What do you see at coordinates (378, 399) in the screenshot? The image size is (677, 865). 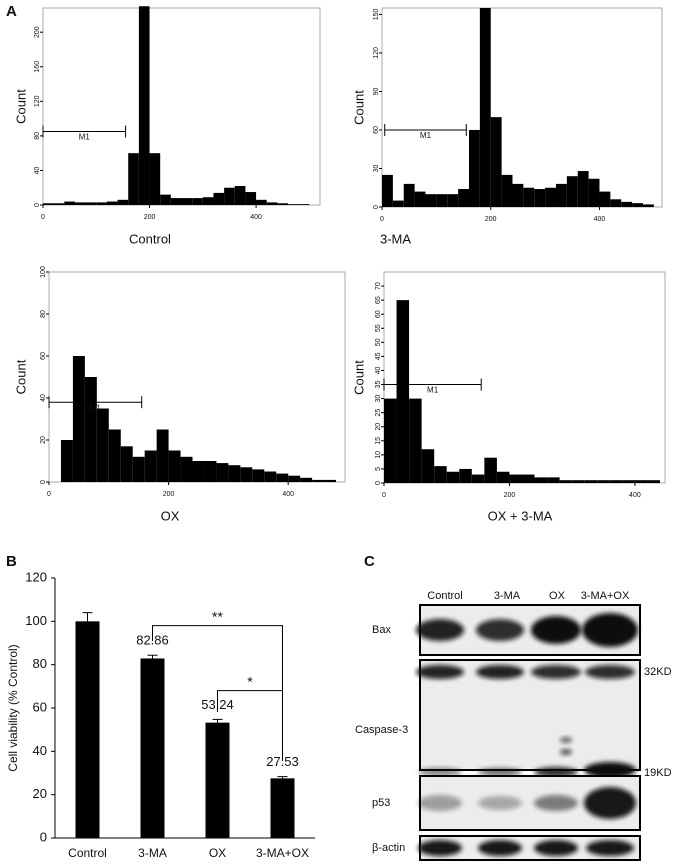 I see `y-tick-label: 30` at bounding box center [378, 399].